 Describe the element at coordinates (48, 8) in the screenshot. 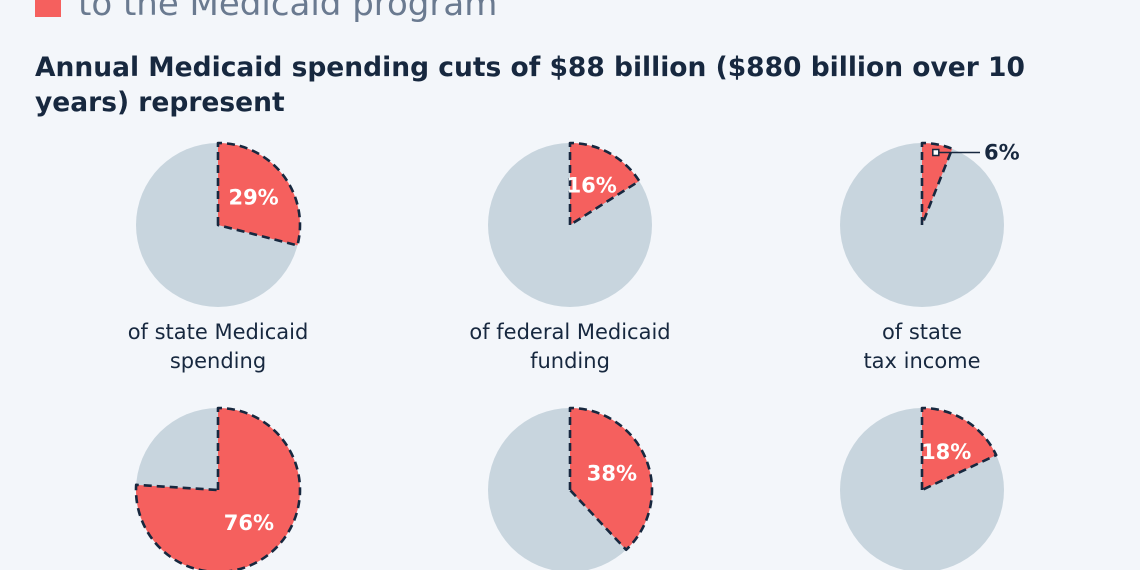

I see `legend-swatch` at that location.